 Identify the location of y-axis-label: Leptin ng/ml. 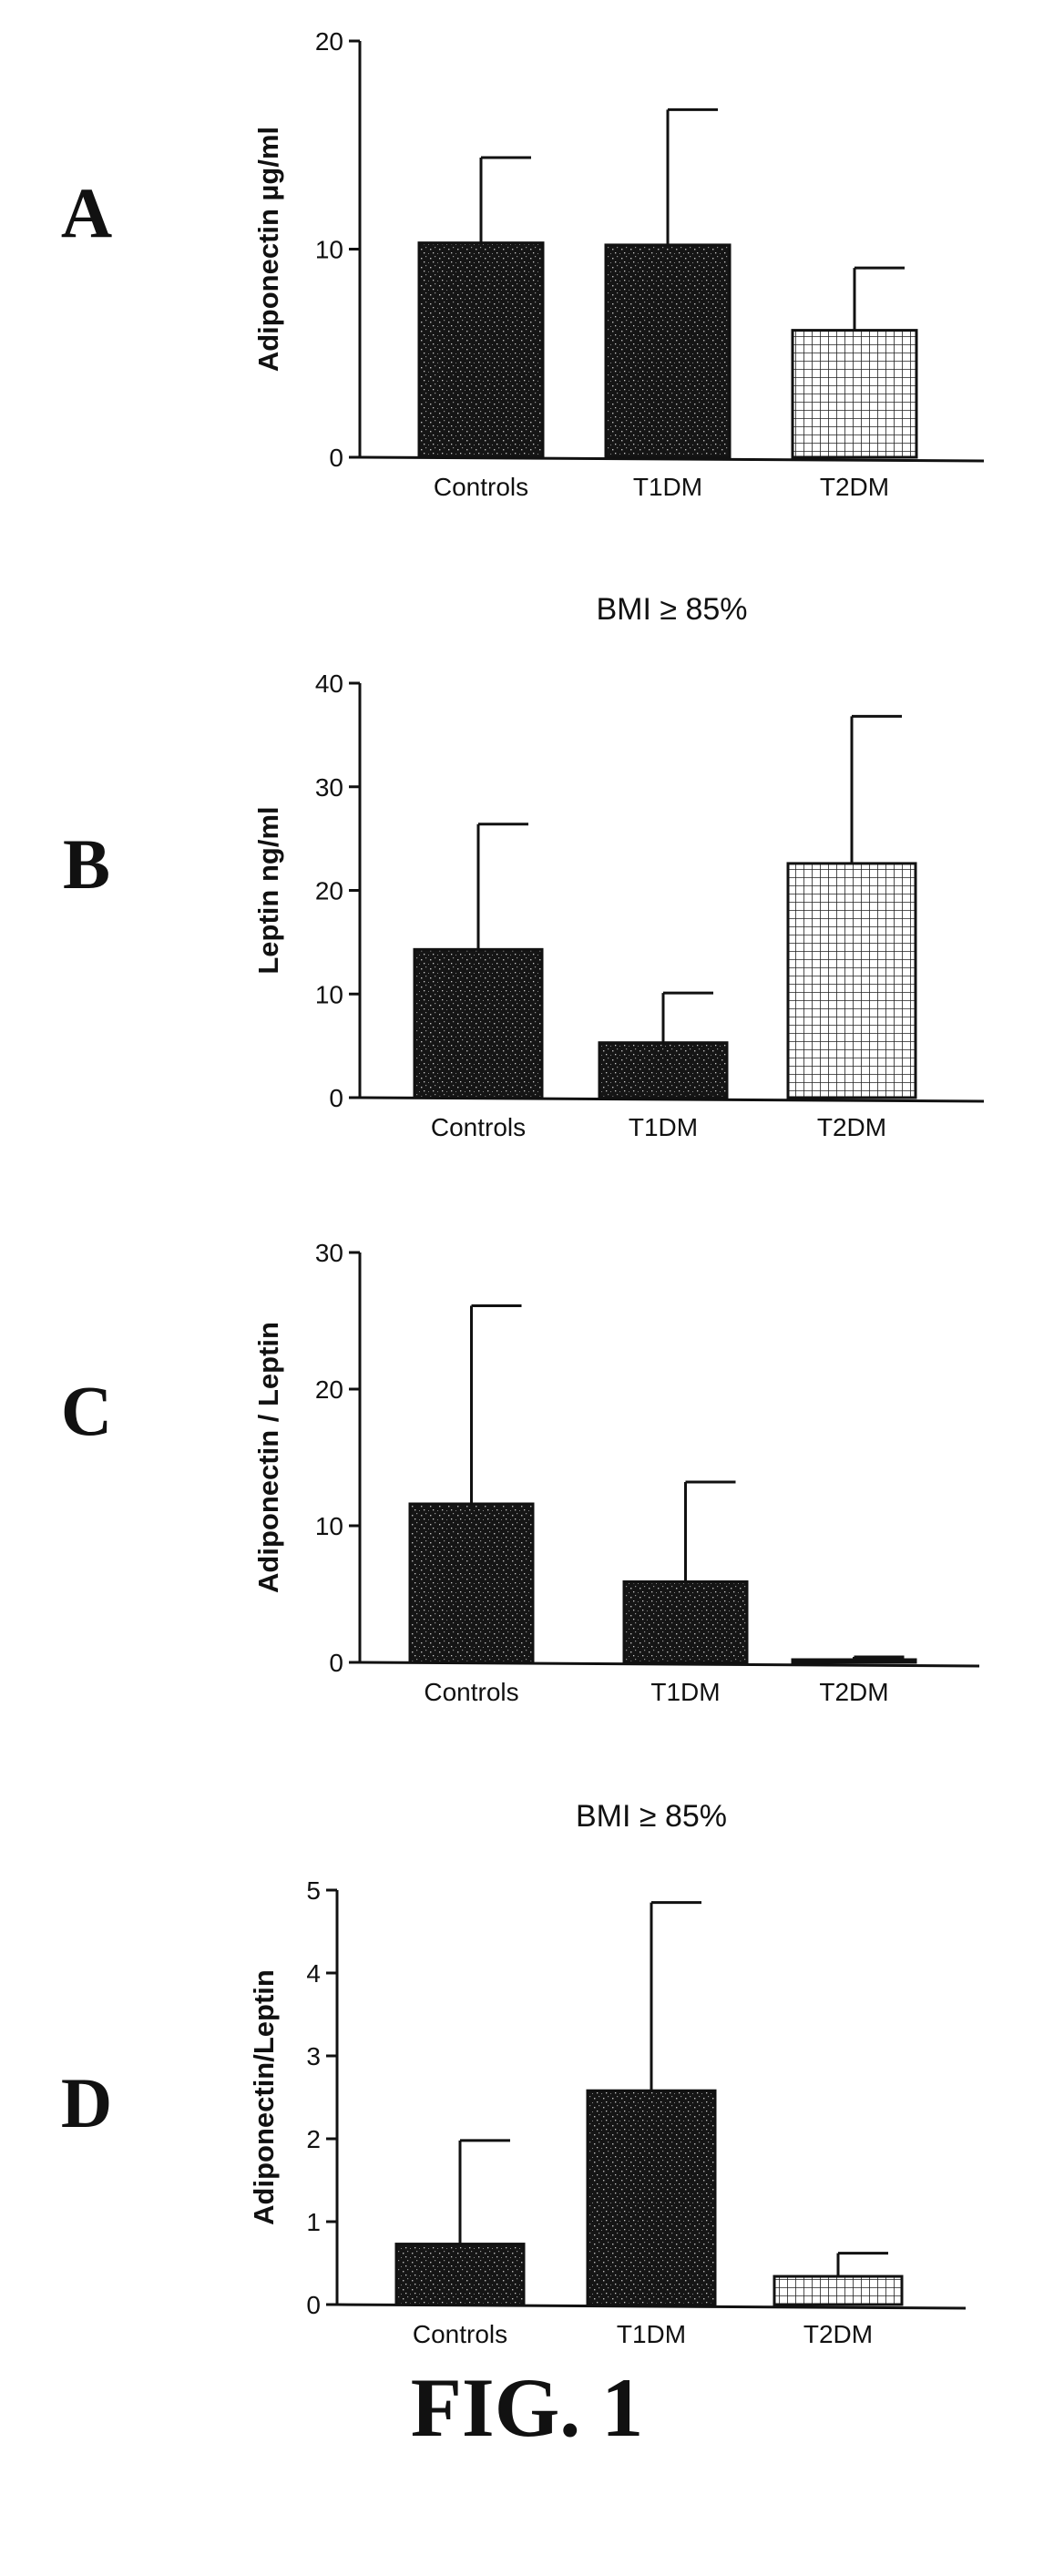
(268, 890).